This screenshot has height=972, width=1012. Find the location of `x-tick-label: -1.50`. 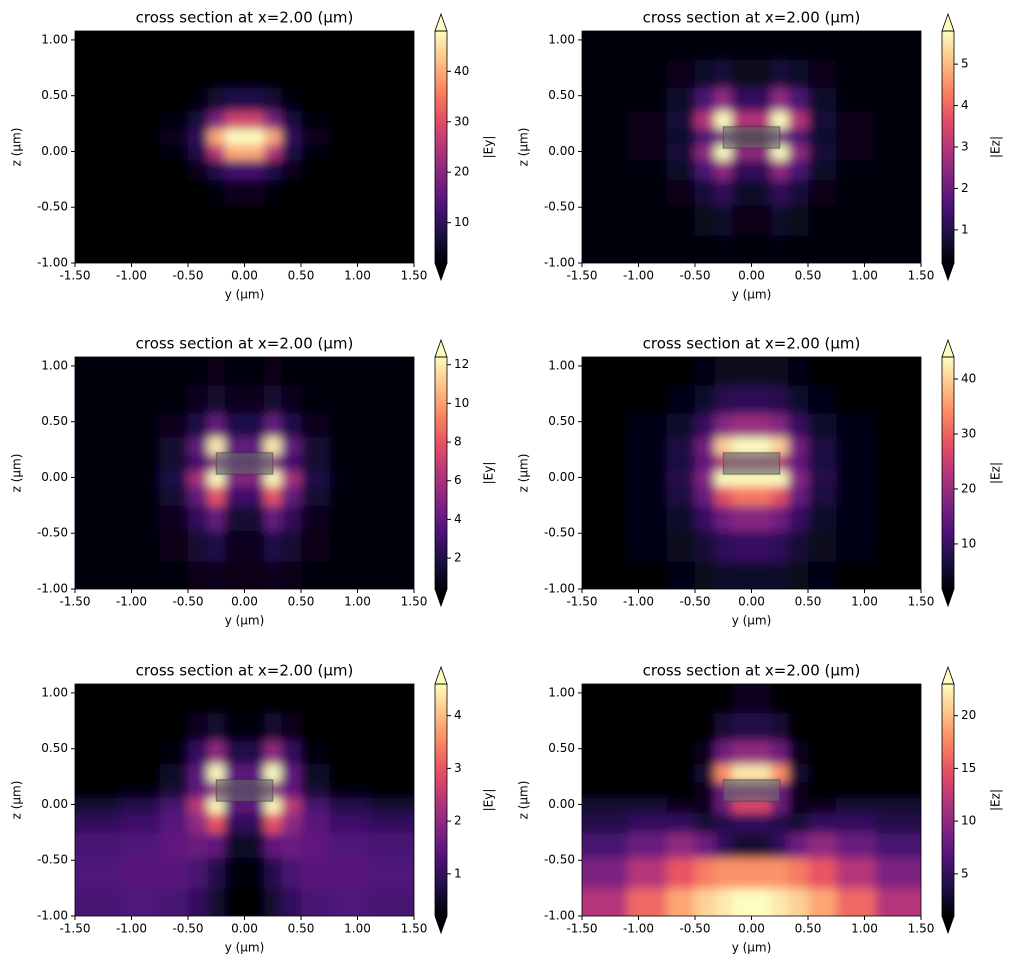

x-tick-label: -1.50 is located at coordinates (581, 276).